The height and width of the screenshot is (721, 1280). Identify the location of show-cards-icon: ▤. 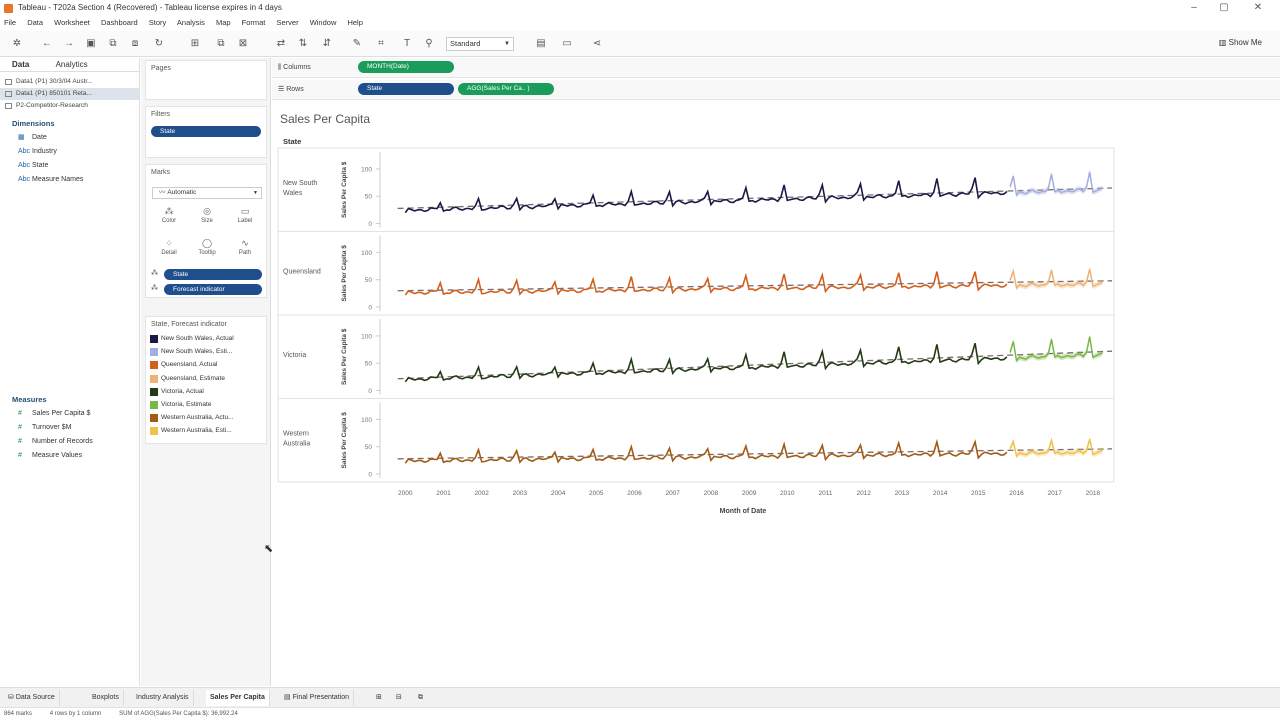
(541, 43).